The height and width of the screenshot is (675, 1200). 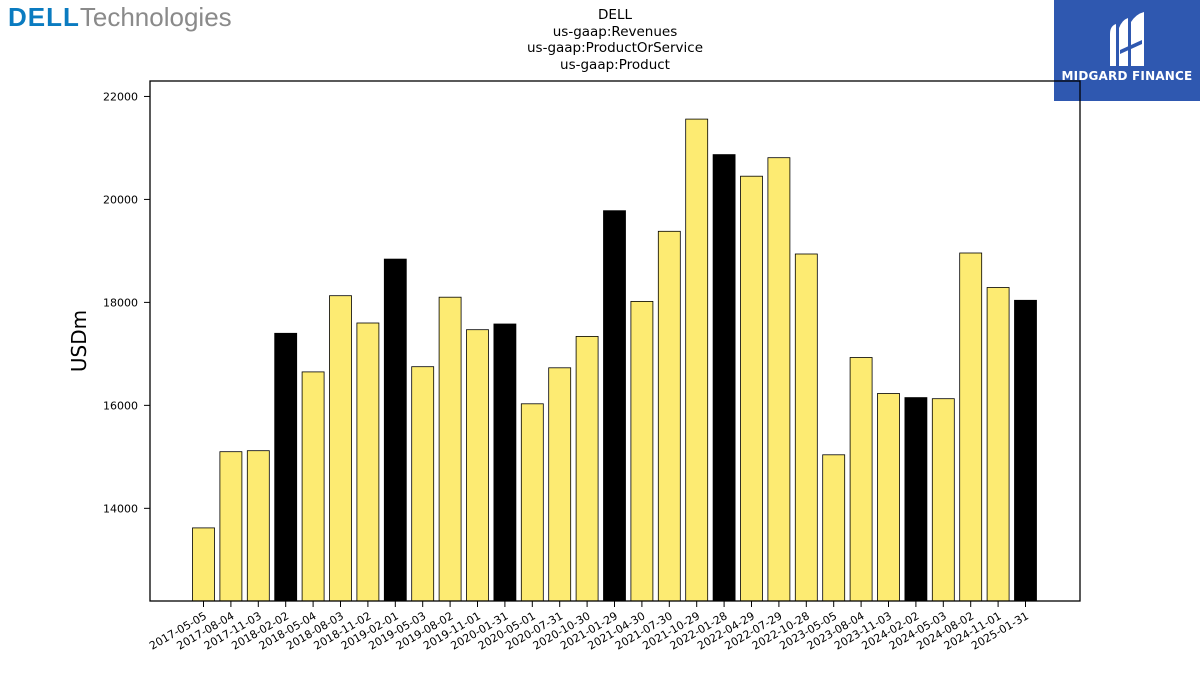 What do you see at coordinates (120, 405) in the screenshot?
I see `y-tick-label-16000: 16000` at bounding box center [120, 405].